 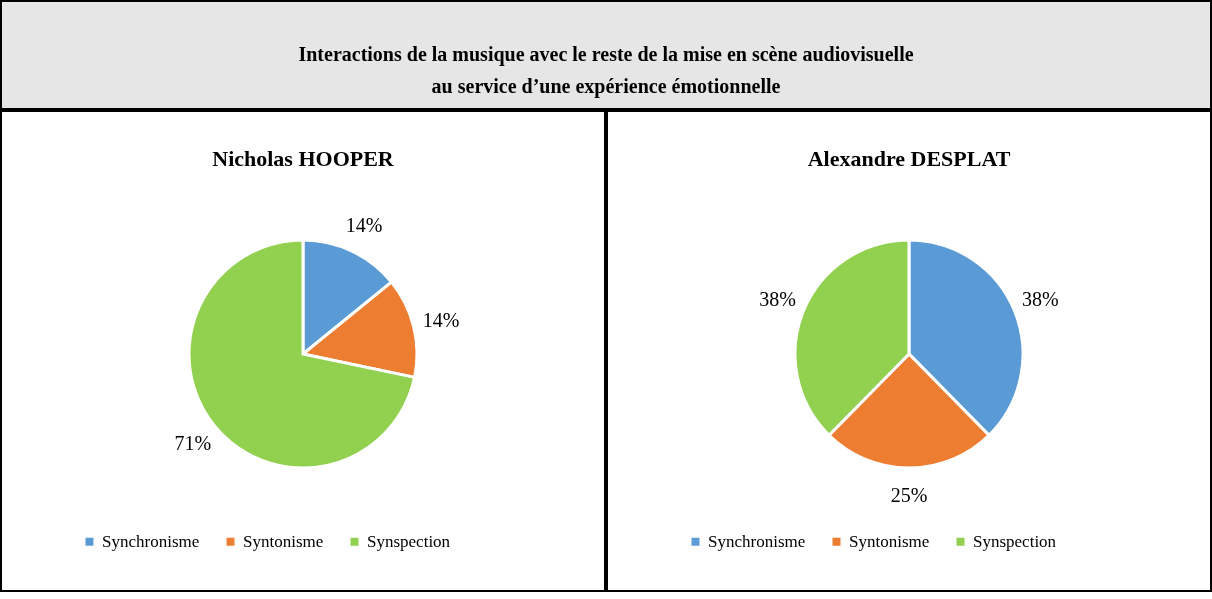 What do you see at coordinates (606, 70) in the screenshot?
I see `text: Interactions de la musique avec le reste de la mise en scène audiovisuelle au service d’une expérience émotionnelle` at bounding box center [606, 70].